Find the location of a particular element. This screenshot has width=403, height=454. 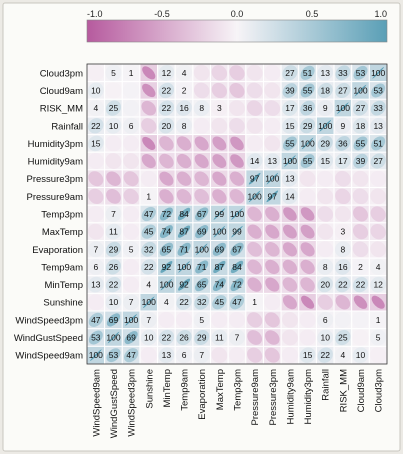

cell-value-label: 26 is located at coordinates (114, 267).